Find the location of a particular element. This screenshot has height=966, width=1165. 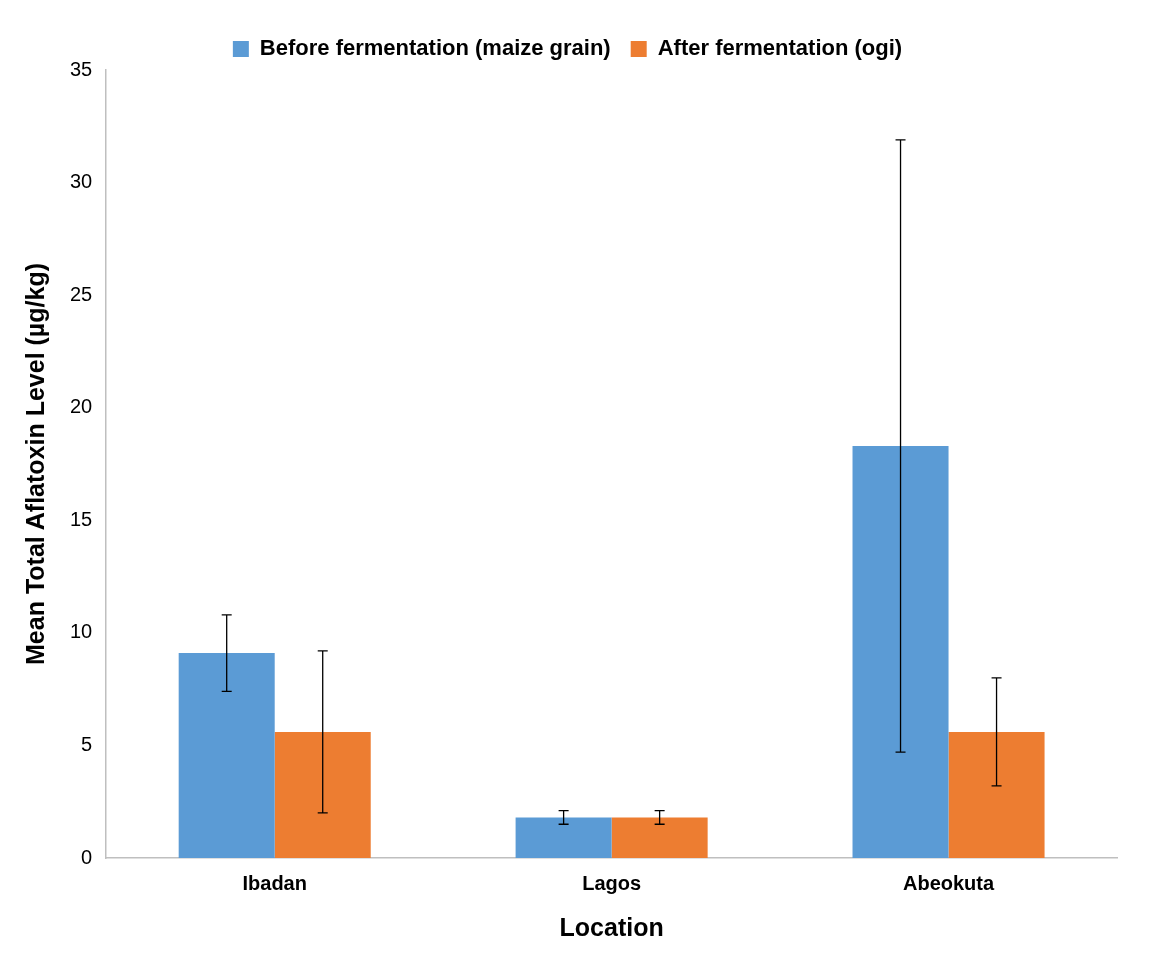

y-tick-label: 10 is located at coordinates (81, 631).